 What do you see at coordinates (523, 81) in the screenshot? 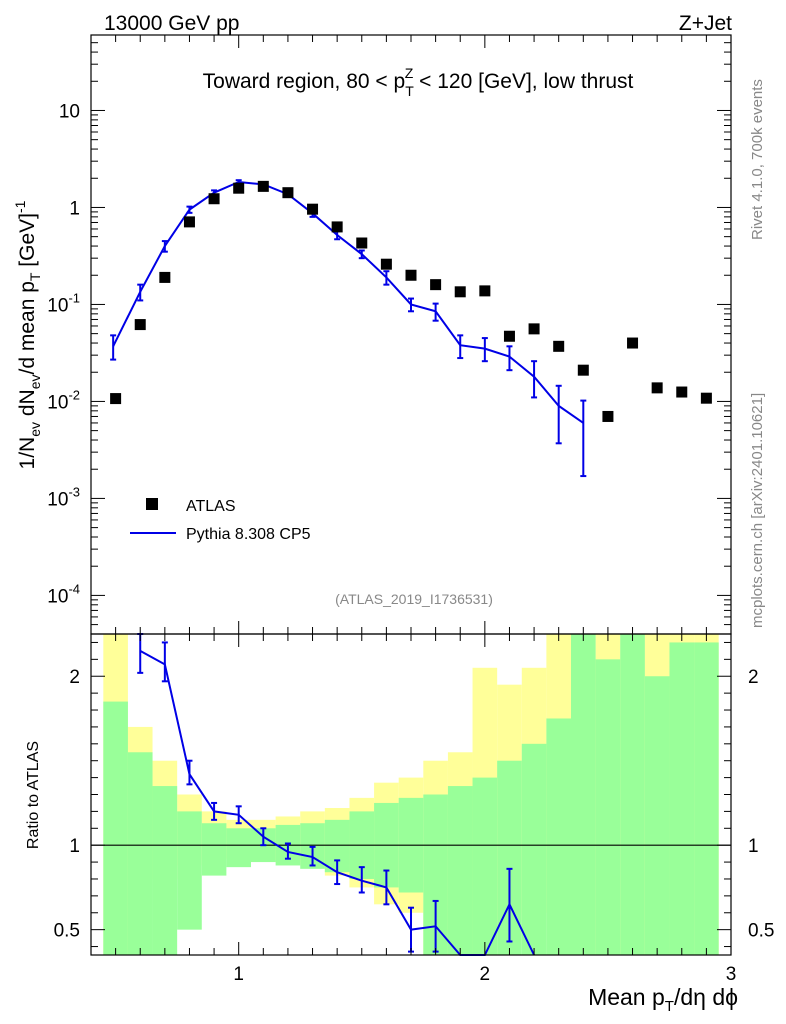
I see `title-post: < 120 [GeV], low thrust` at bounding box center [523, 81].